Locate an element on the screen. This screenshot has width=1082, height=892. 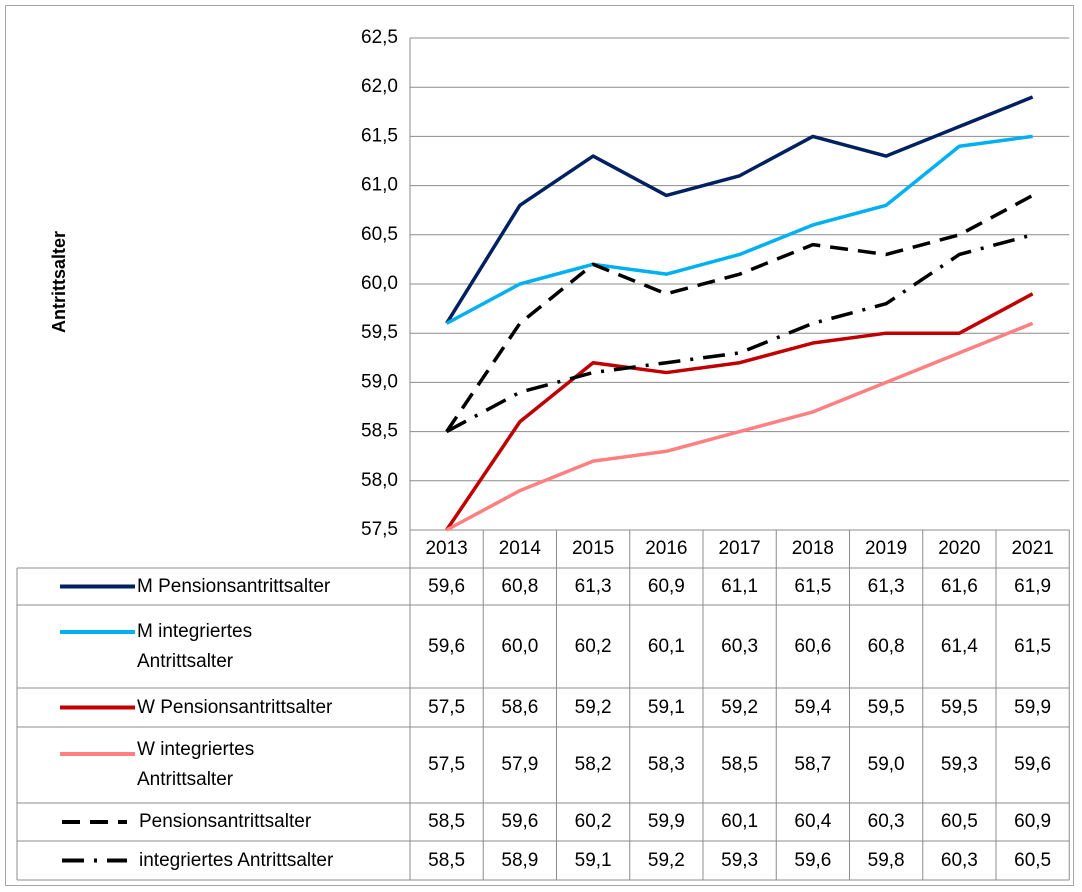
x-tick-label: 2019 is located at coordinates (886, 548).